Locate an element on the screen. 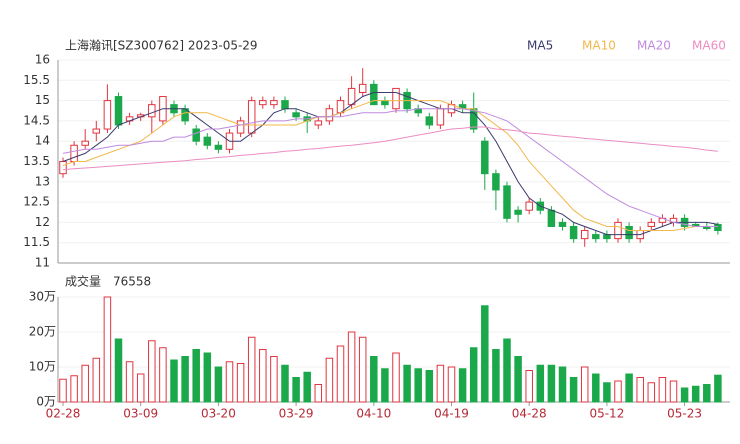  legend-label: MA60 is located at coordinates (709, 46).